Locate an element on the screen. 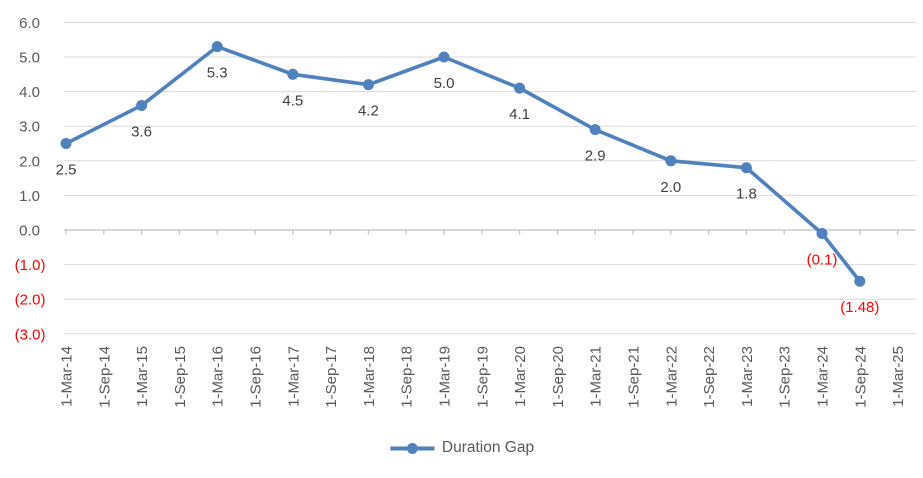  x-axis-tick-label: 1-Mar-20 is located at coordinates (520, 376).